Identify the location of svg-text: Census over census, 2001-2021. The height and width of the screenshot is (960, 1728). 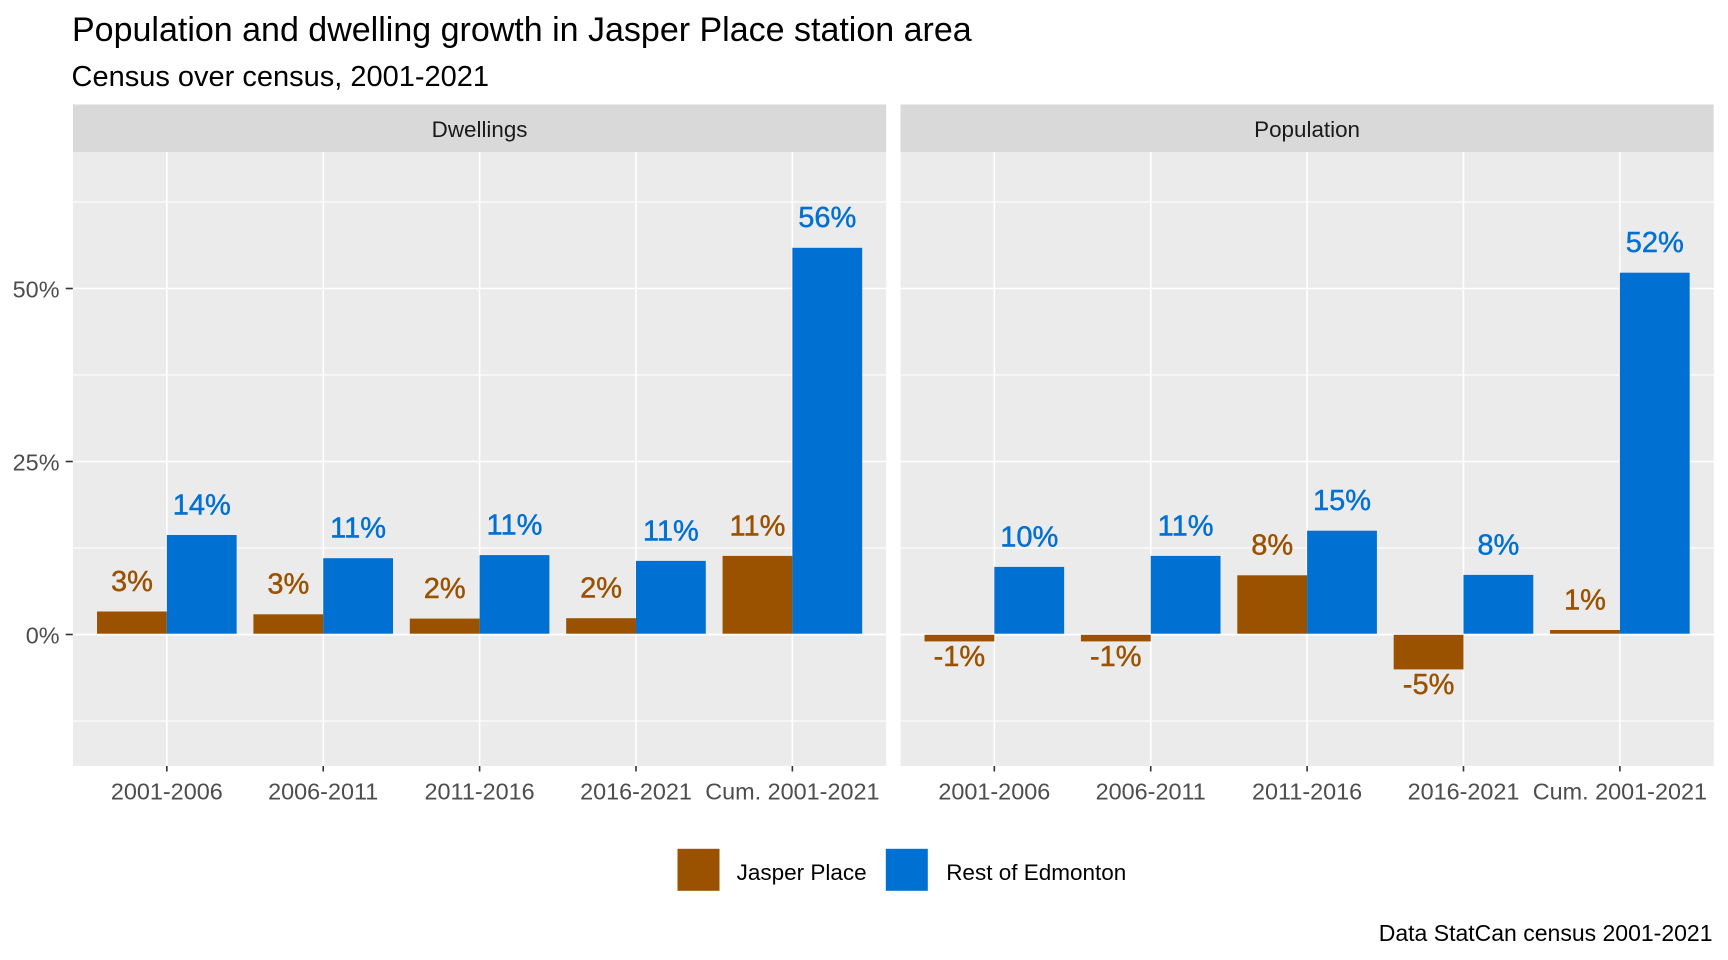
(281, 77).